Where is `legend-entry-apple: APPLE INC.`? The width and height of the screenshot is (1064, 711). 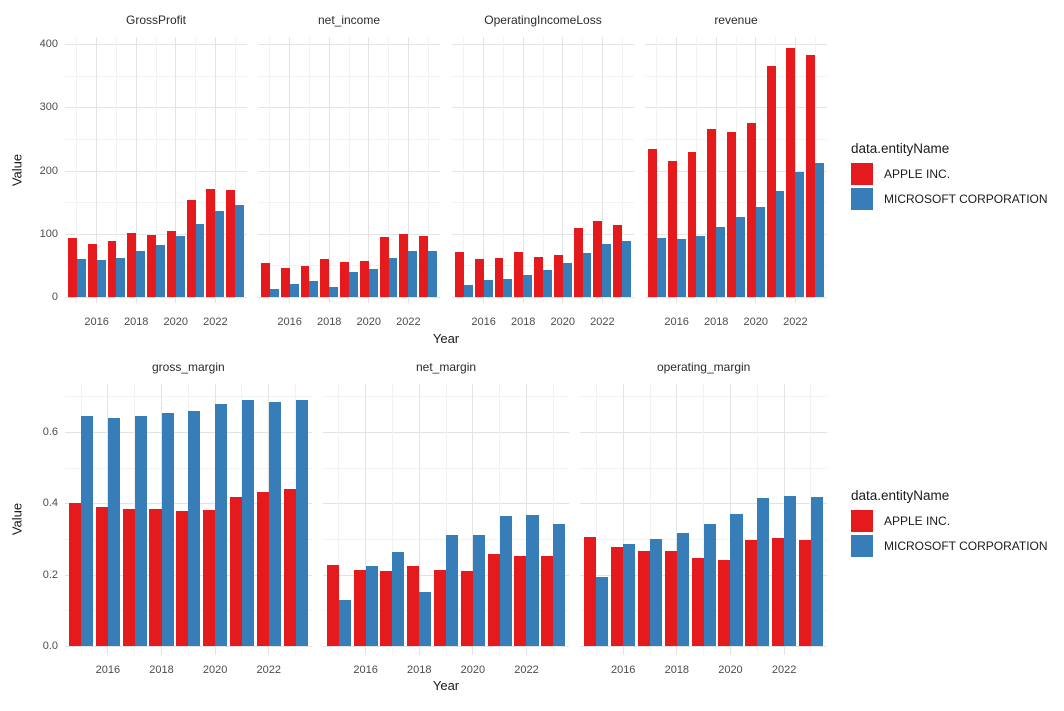
legend-entry-apple: APPLE INC. is located at coordinates (957, 174).